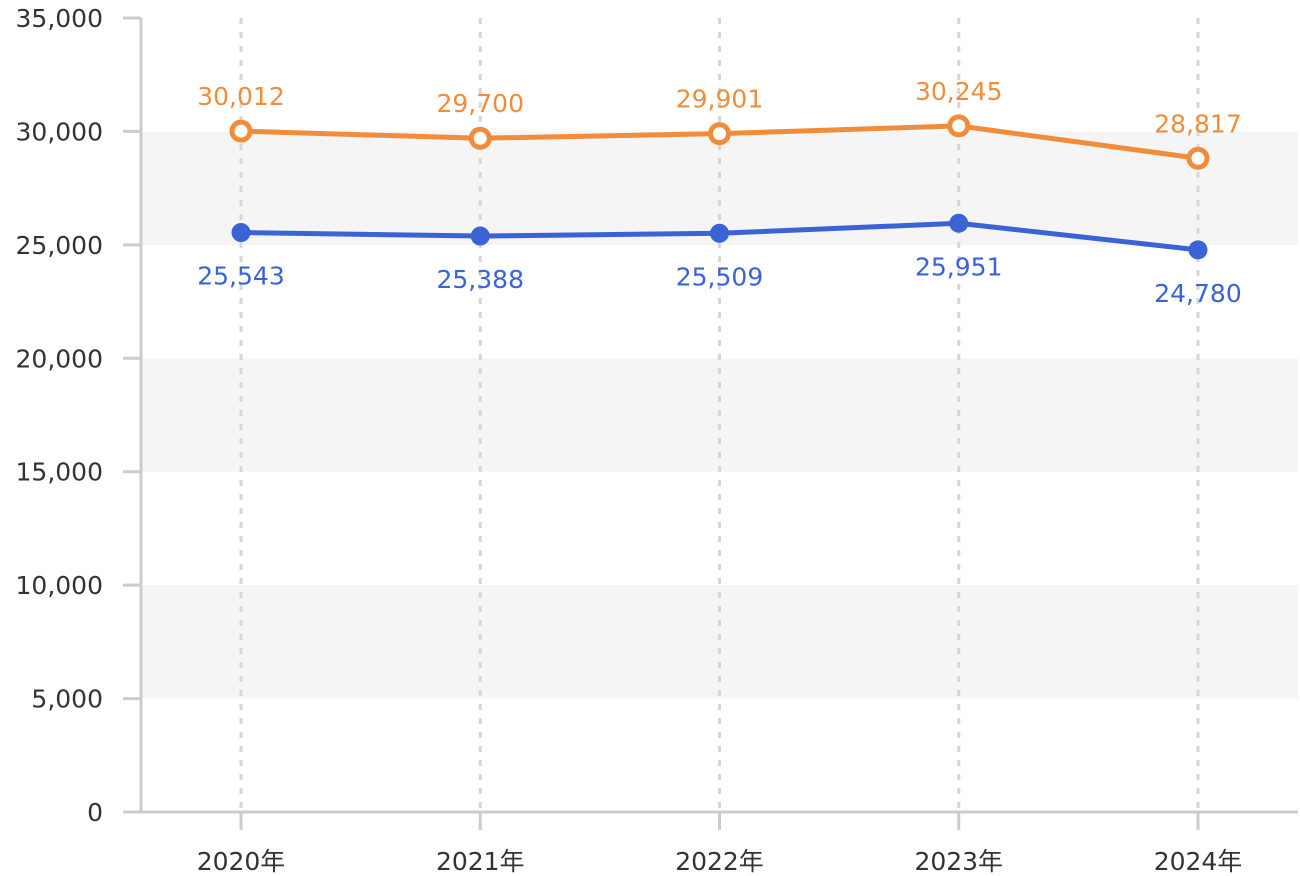 The image size is (1300, 876). I want to click on data-label: 29,901, so click(719, 99).